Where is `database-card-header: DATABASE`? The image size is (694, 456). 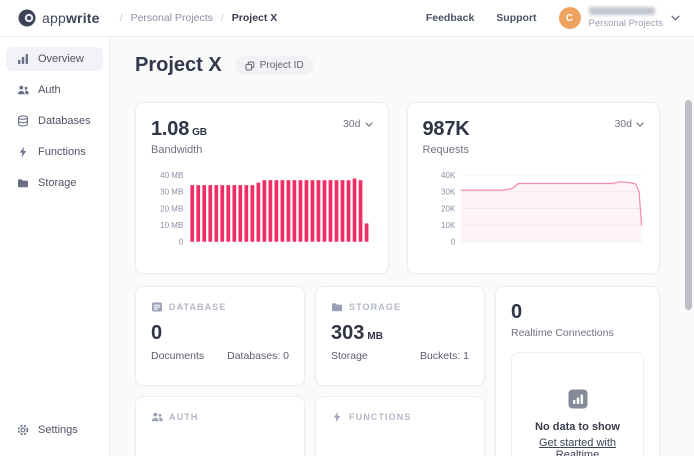
database-card-header: DATABASE is located at coordinates (198, 307).